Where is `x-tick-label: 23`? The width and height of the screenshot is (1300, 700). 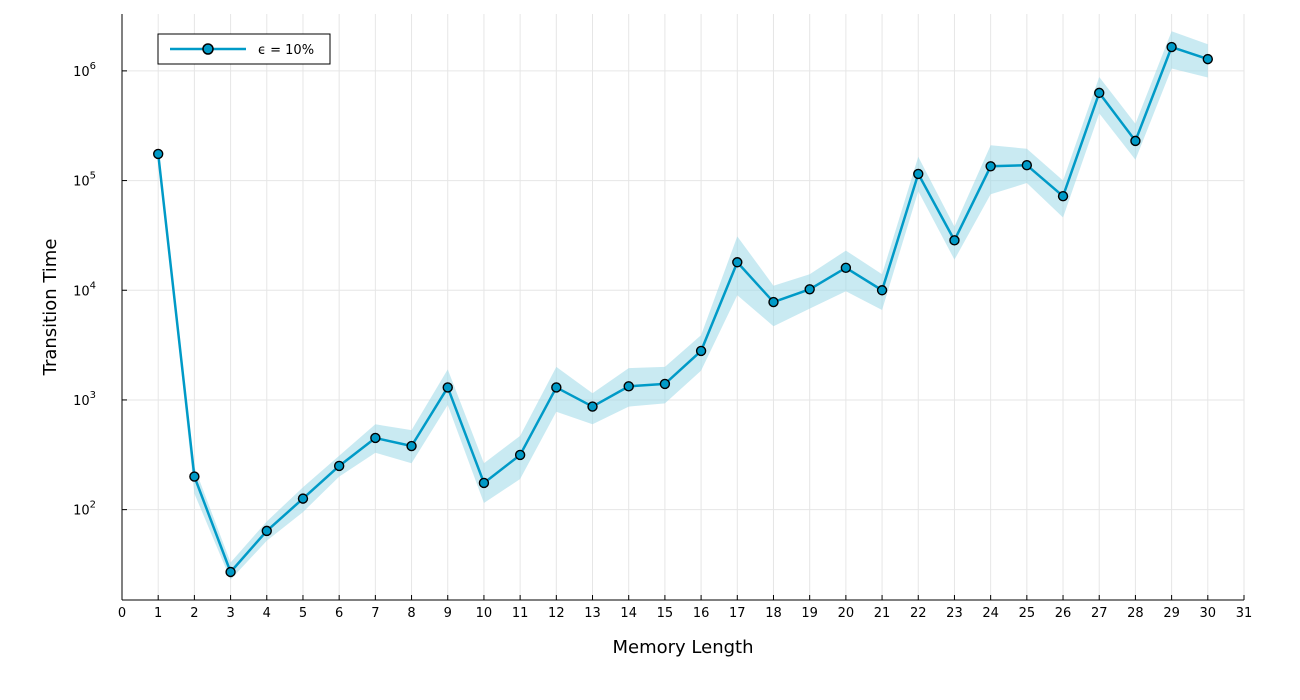
x-tick-label: 23 is located at coordinates (954, 613).